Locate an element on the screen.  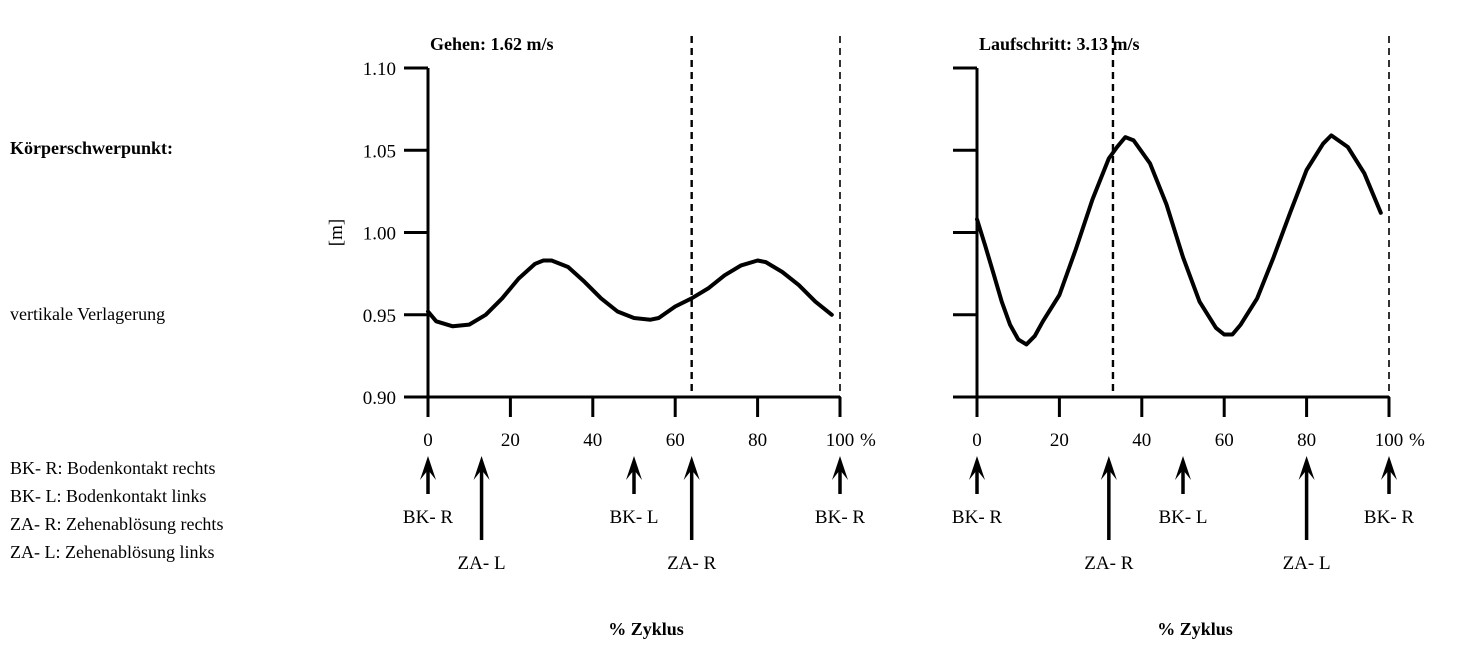
legend-item: ZA- L: Zehenablösung links is located at coordinates (112, 552).